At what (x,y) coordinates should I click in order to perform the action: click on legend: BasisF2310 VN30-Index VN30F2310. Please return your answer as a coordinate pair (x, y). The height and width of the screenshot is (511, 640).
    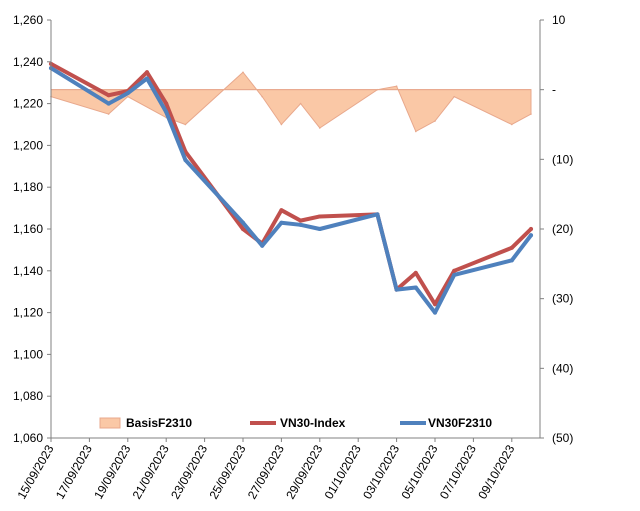
    Looking at the image, I should click on (295, 423).